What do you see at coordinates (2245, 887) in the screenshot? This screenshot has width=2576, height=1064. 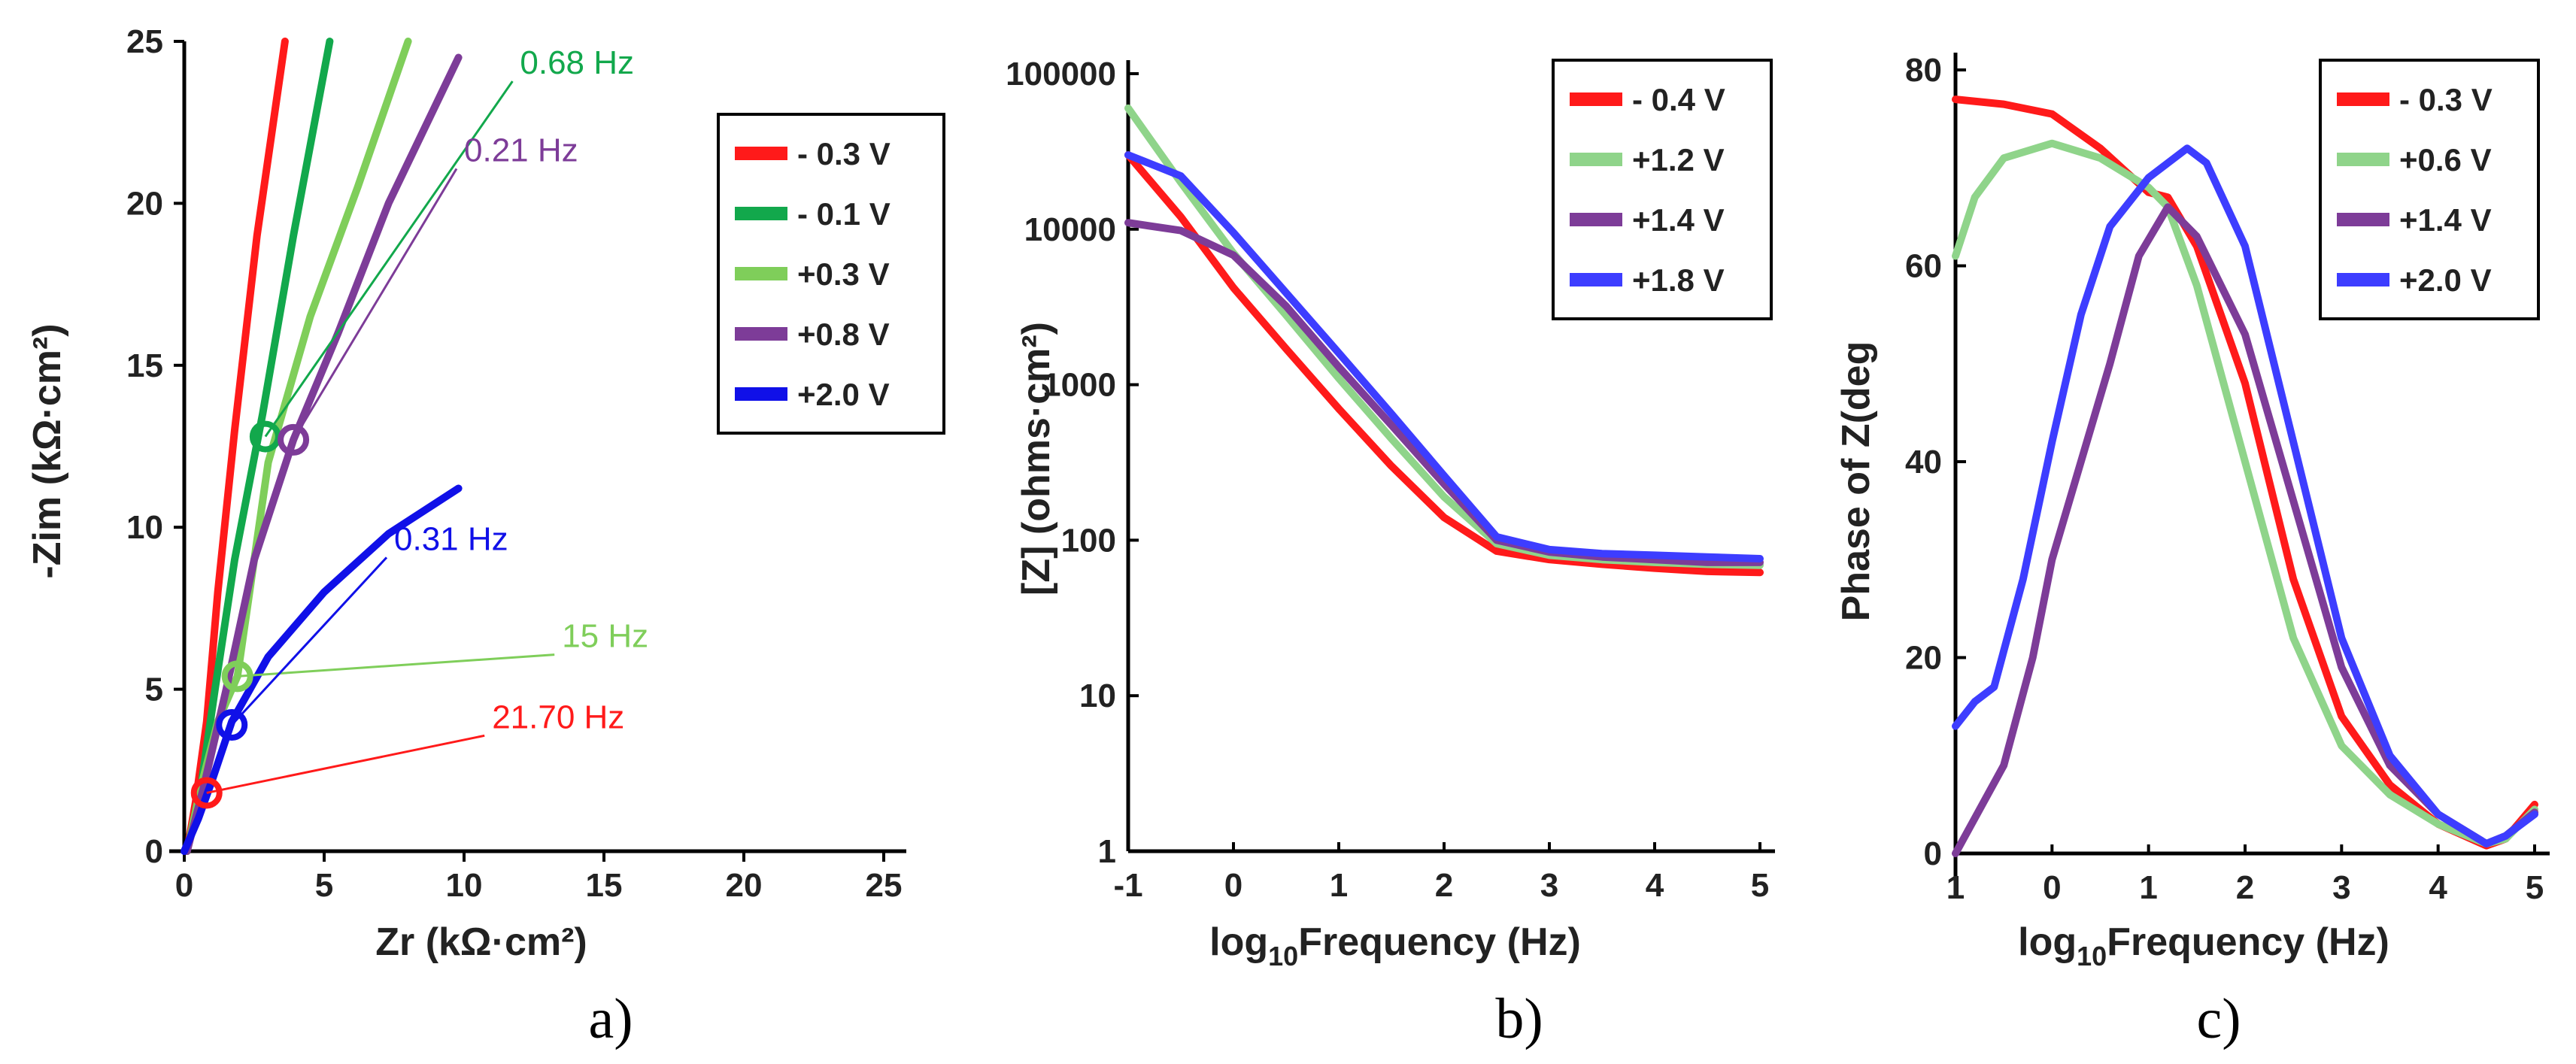 I see `panel-c-xtick-label: 2` at bounding box center [2245, 887].